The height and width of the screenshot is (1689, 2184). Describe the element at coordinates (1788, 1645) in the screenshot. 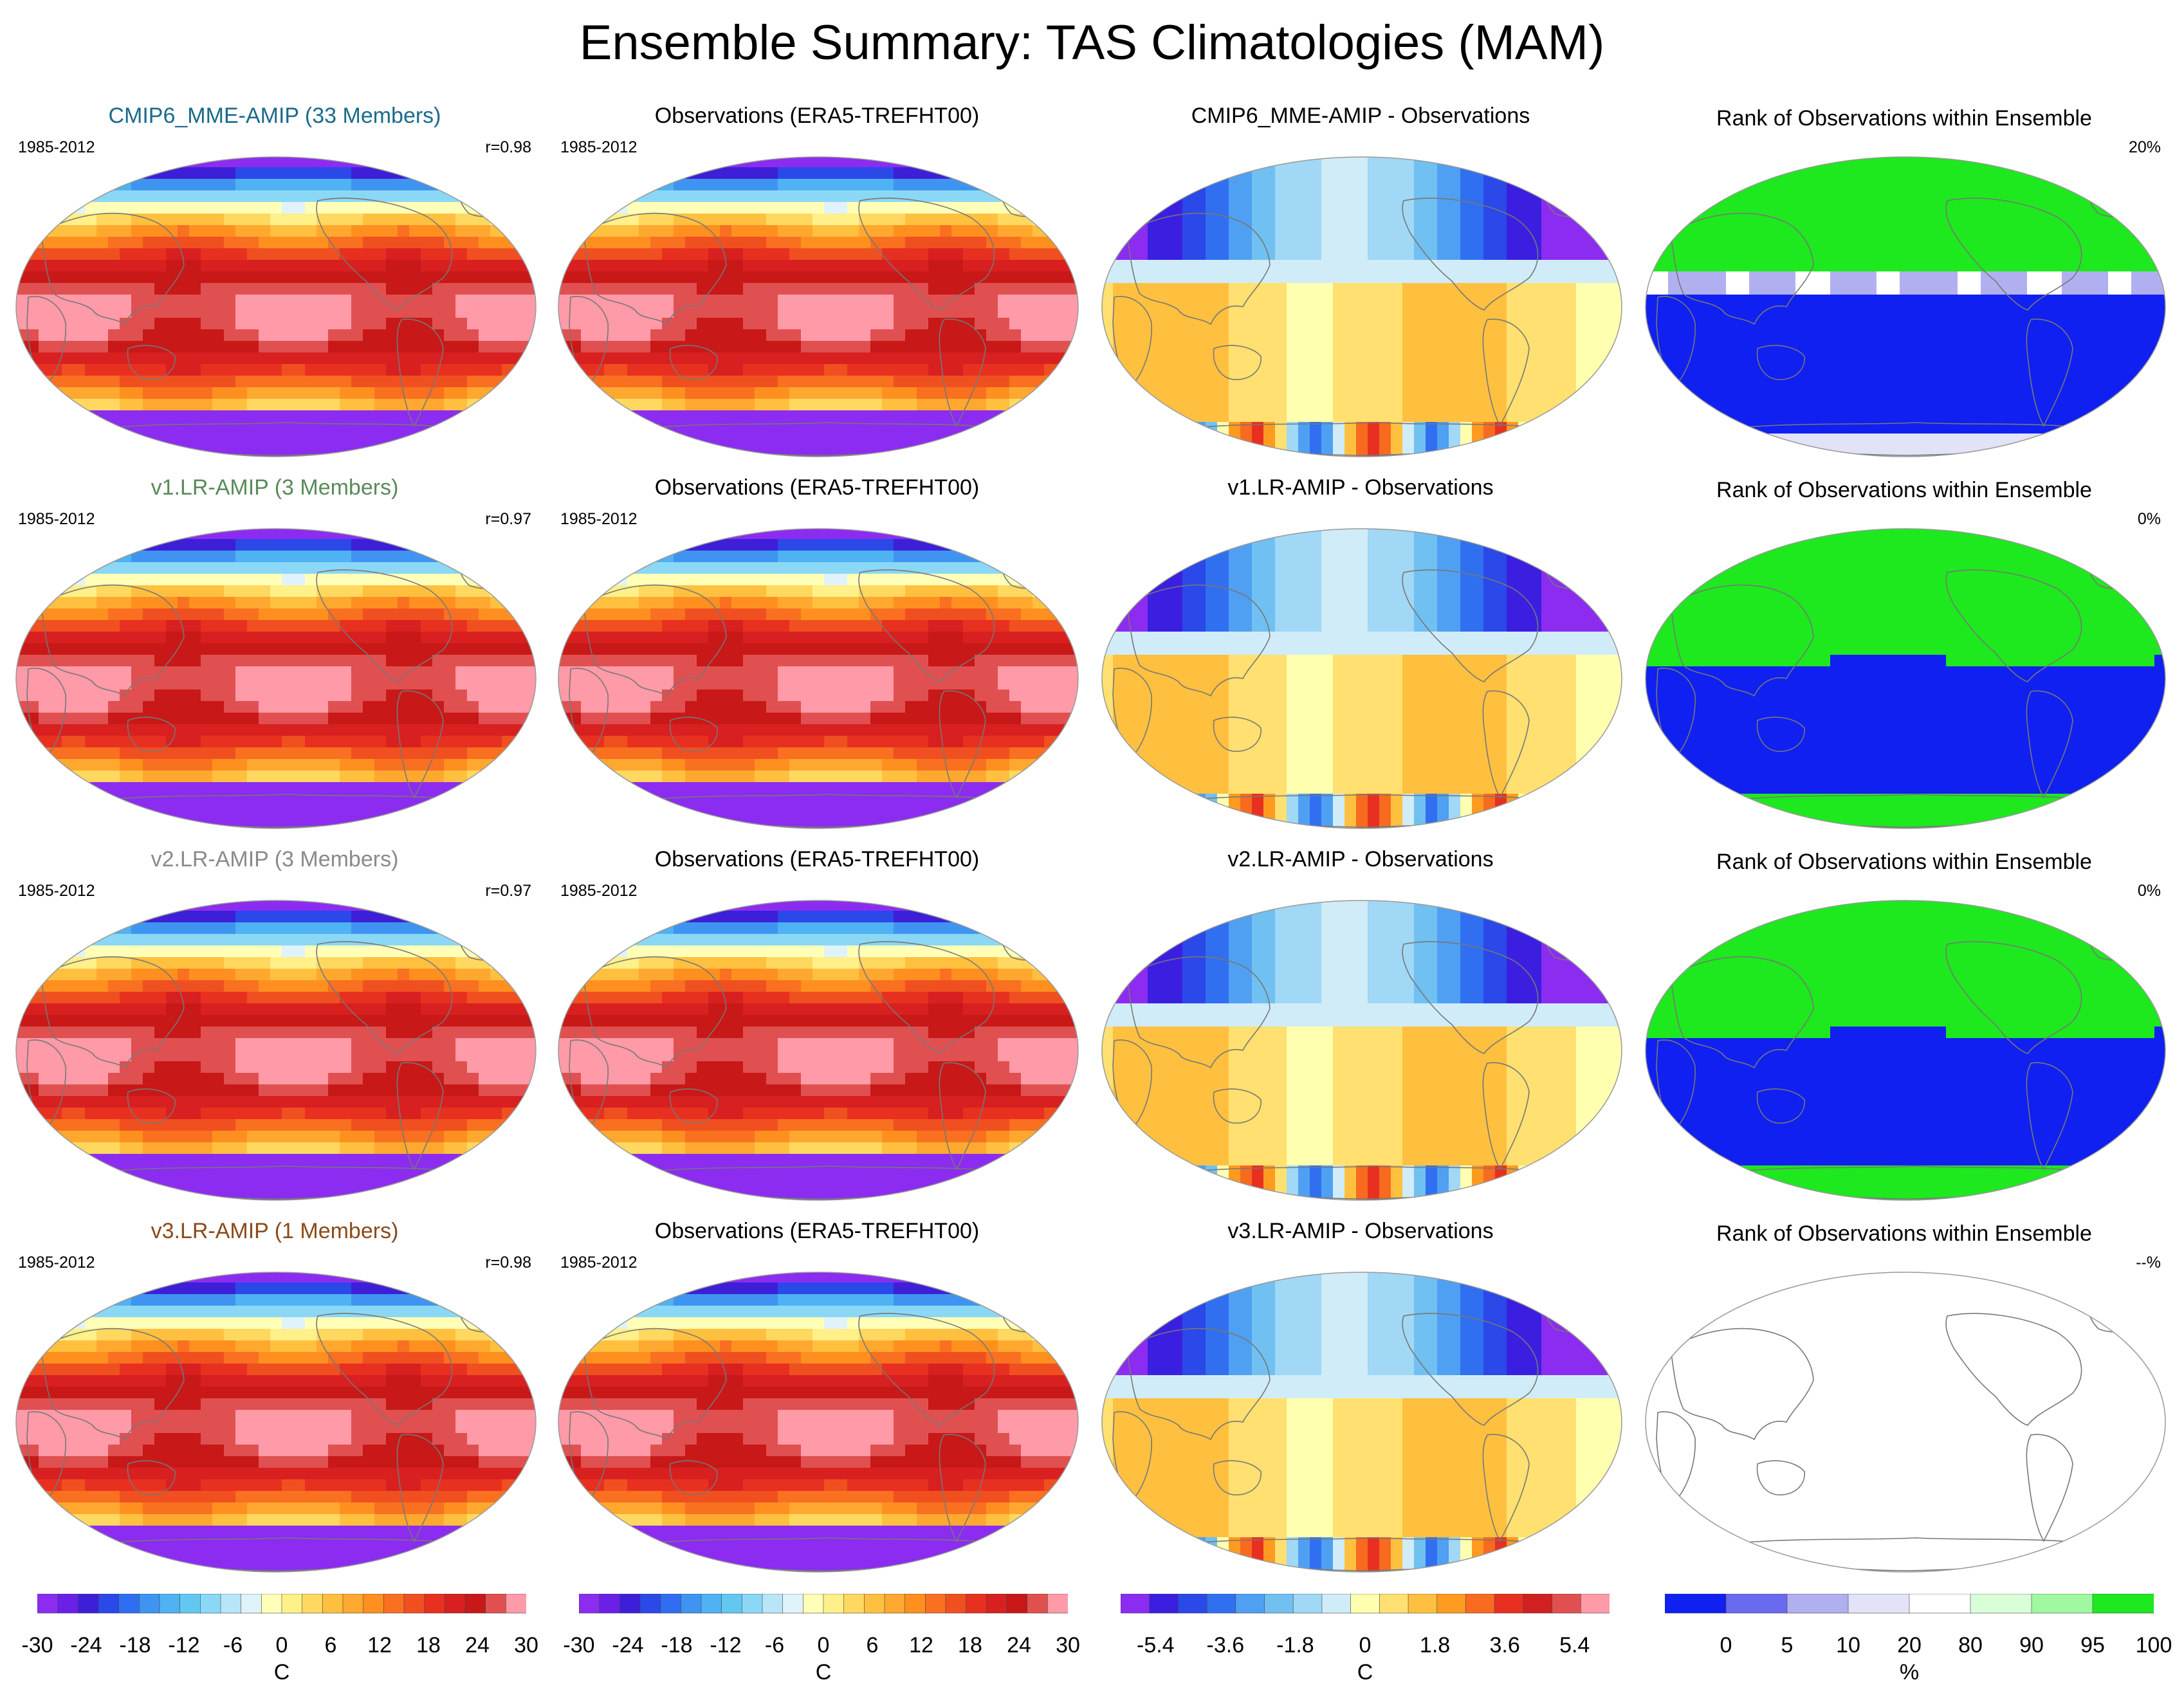

I see `colorbar-tick-label: 5` at that location.